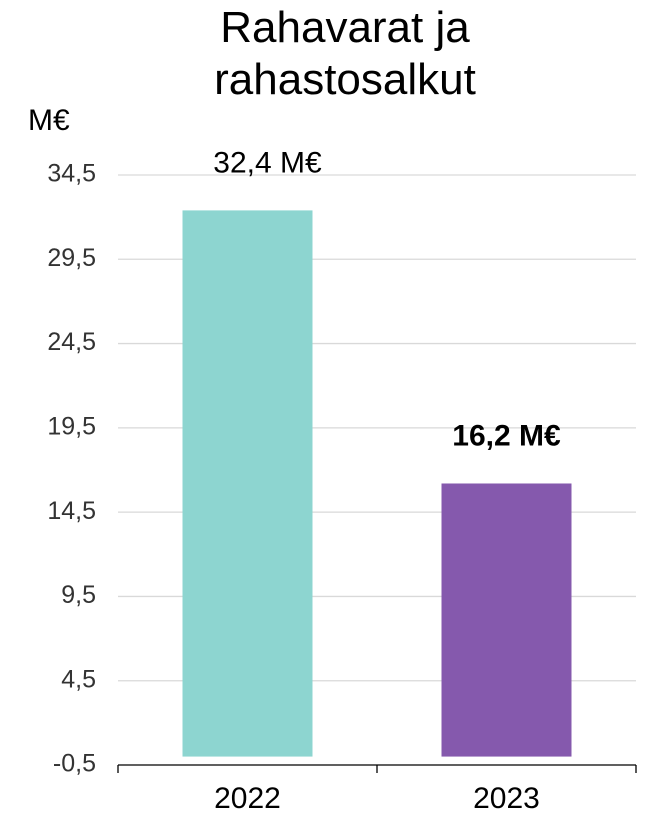 This screenshot has width=649, height=816. What do you see at coordinates (74, 764) in the screenshot?
I see `y-tick-label: -0,5` at bounding box center [74, 764].